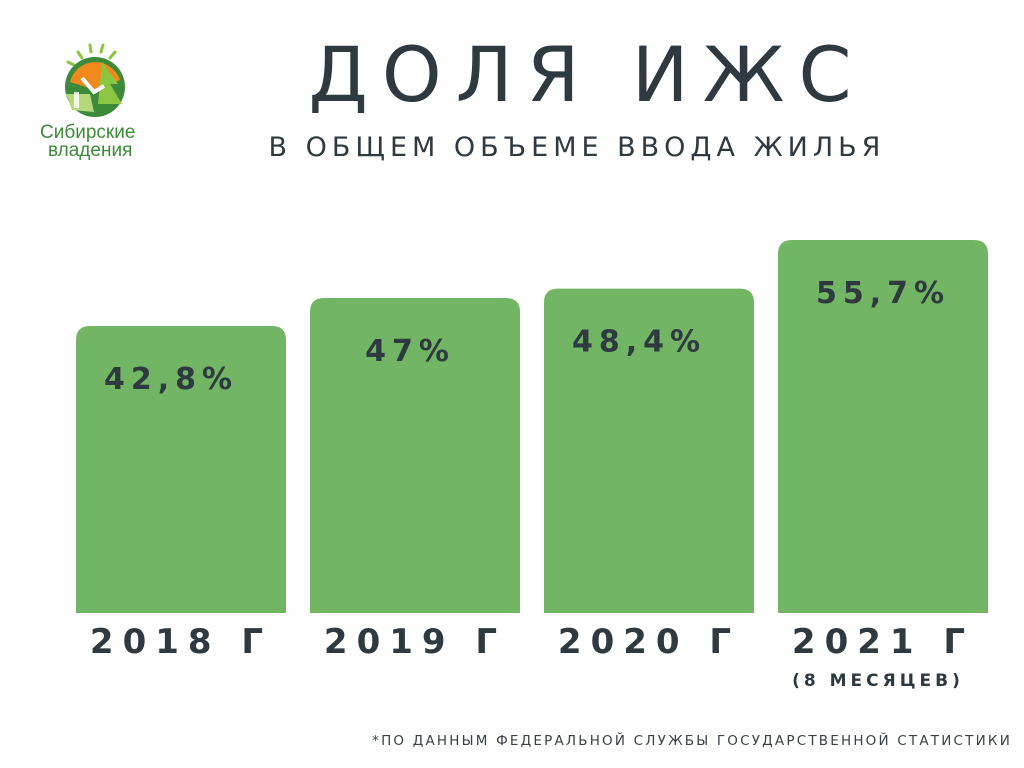 The height and width of the screenshot is (768, 1024). Describe the element at coordinates (88, 132) in the screenshot. I see `brand-name-line1: Сибирские` at that location.